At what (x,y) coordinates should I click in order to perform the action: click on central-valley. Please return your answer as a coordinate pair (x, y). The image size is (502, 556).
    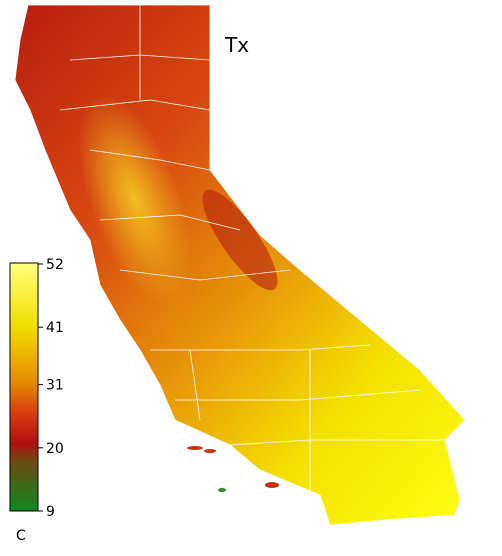
    Looking at the image, I should click on (135, 200).